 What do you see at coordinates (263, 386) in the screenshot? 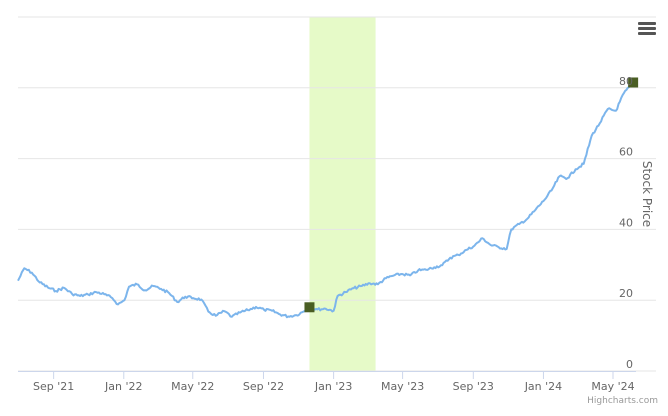
I see `x-tick-label: Sep '22` at bounding box center [263, 386].